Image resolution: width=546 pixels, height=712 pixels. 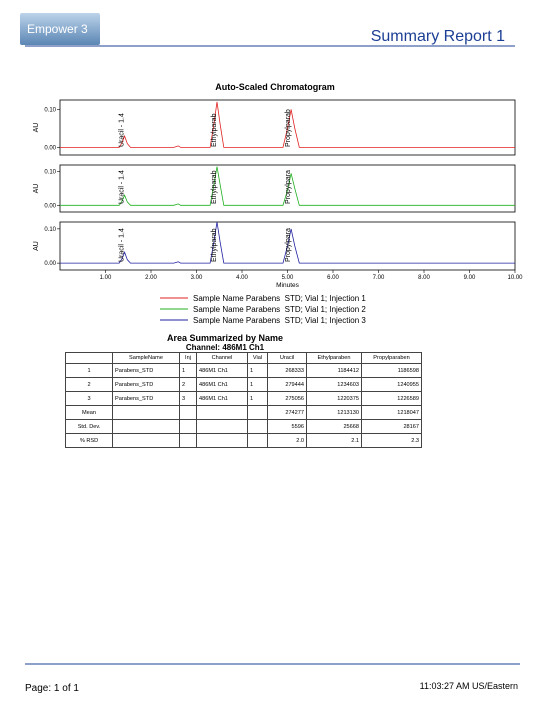 I want to click on cell: 1186598, so click(x=391, y=370).